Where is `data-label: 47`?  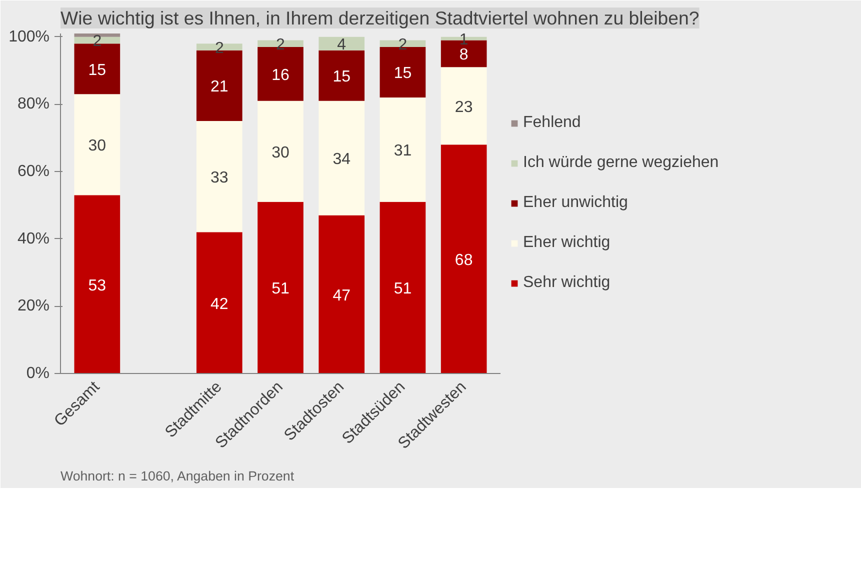 data-label: 47 is located at coordinates (341, 295).